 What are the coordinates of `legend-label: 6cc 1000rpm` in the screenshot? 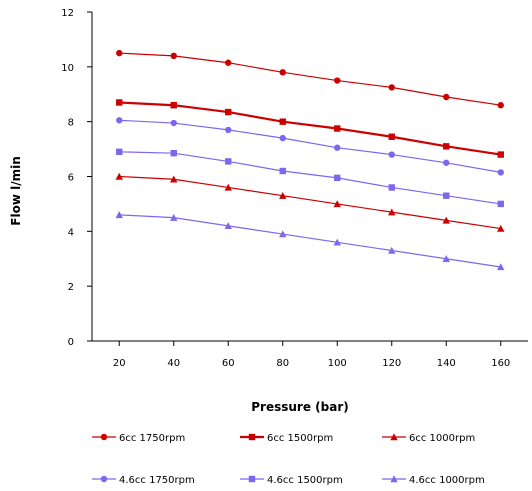 It's located at (442, 438).